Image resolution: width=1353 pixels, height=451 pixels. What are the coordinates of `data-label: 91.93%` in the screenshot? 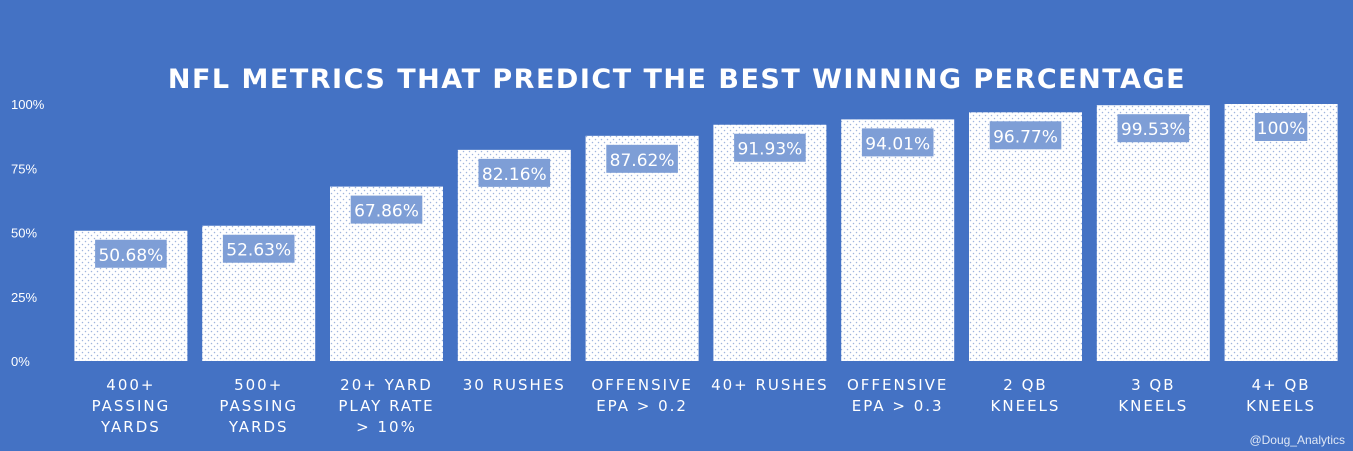 It's located at (769, 150).